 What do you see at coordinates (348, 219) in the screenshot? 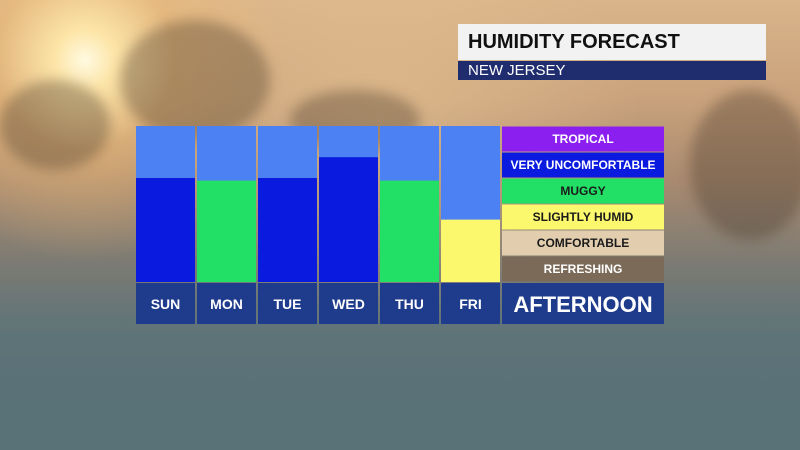
I see `bar-wed` at bounding box center [348, 219].